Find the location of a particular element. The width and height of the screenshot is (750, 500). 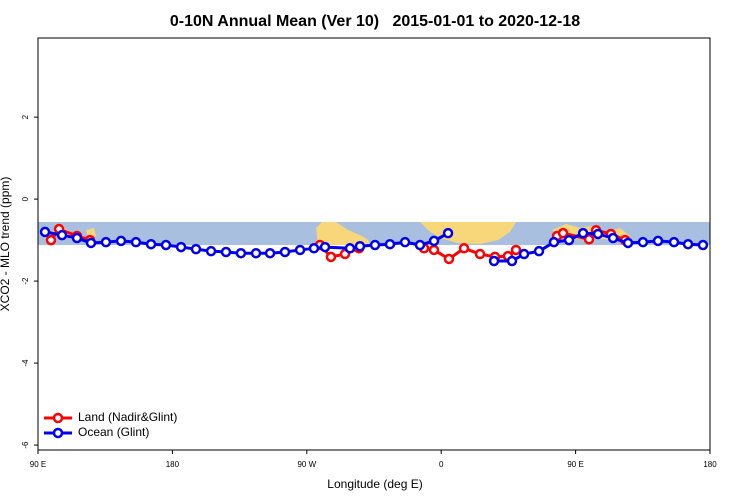

legend-label: Ocean (Glint) is located at coordinates (113, 432).